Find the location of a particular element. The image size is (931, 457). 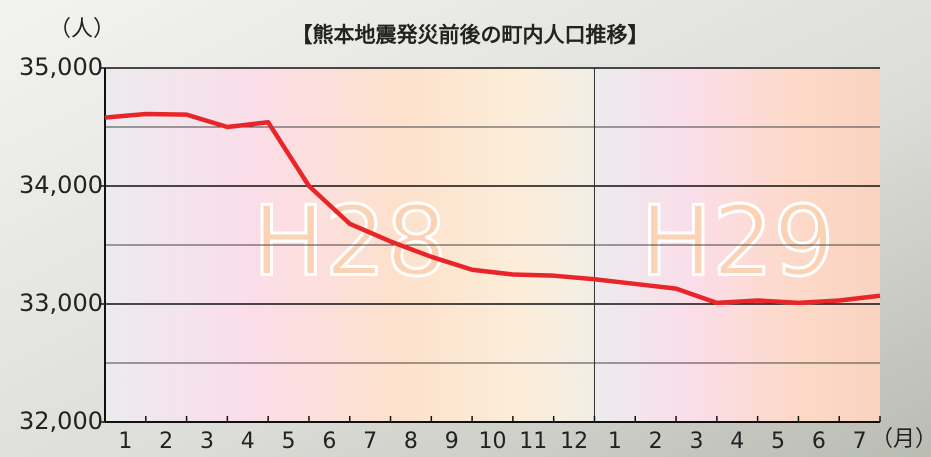

x-tick-label: 12 is located at coordinates (574, 441).